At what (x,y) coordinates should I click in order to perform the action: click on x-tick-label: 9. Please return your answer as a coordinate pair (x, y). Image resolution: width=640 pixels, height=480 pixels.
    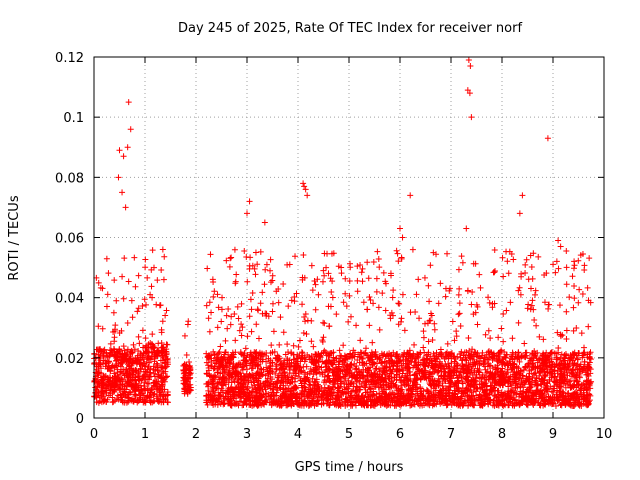
    Looking at the image, I should click on (553, 434).